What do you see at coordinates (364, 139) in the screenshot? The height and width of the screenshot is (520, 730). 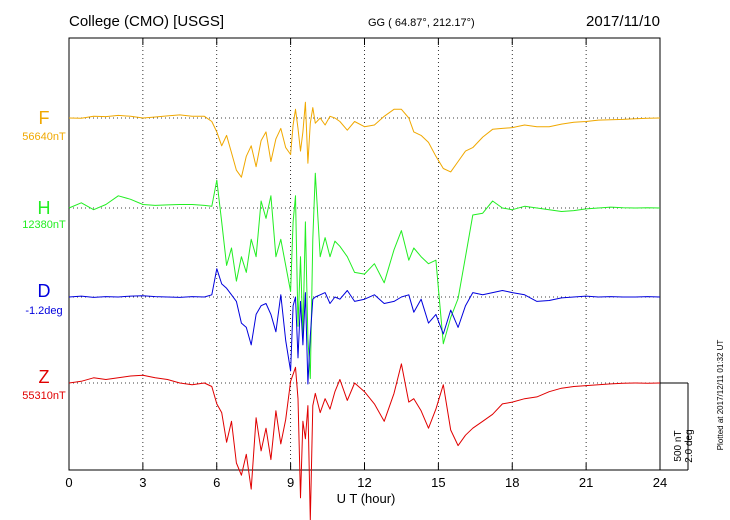 I see `series-f-line` at bounding box center [364, 139].